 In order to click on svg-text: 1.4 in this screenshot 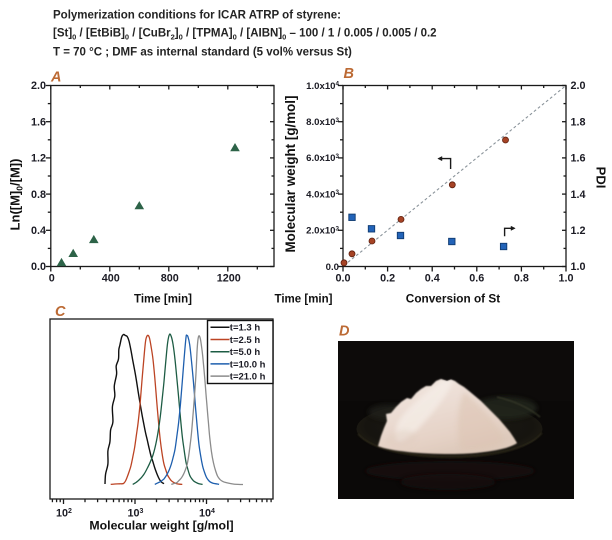, I will do `click(578, 195)`.